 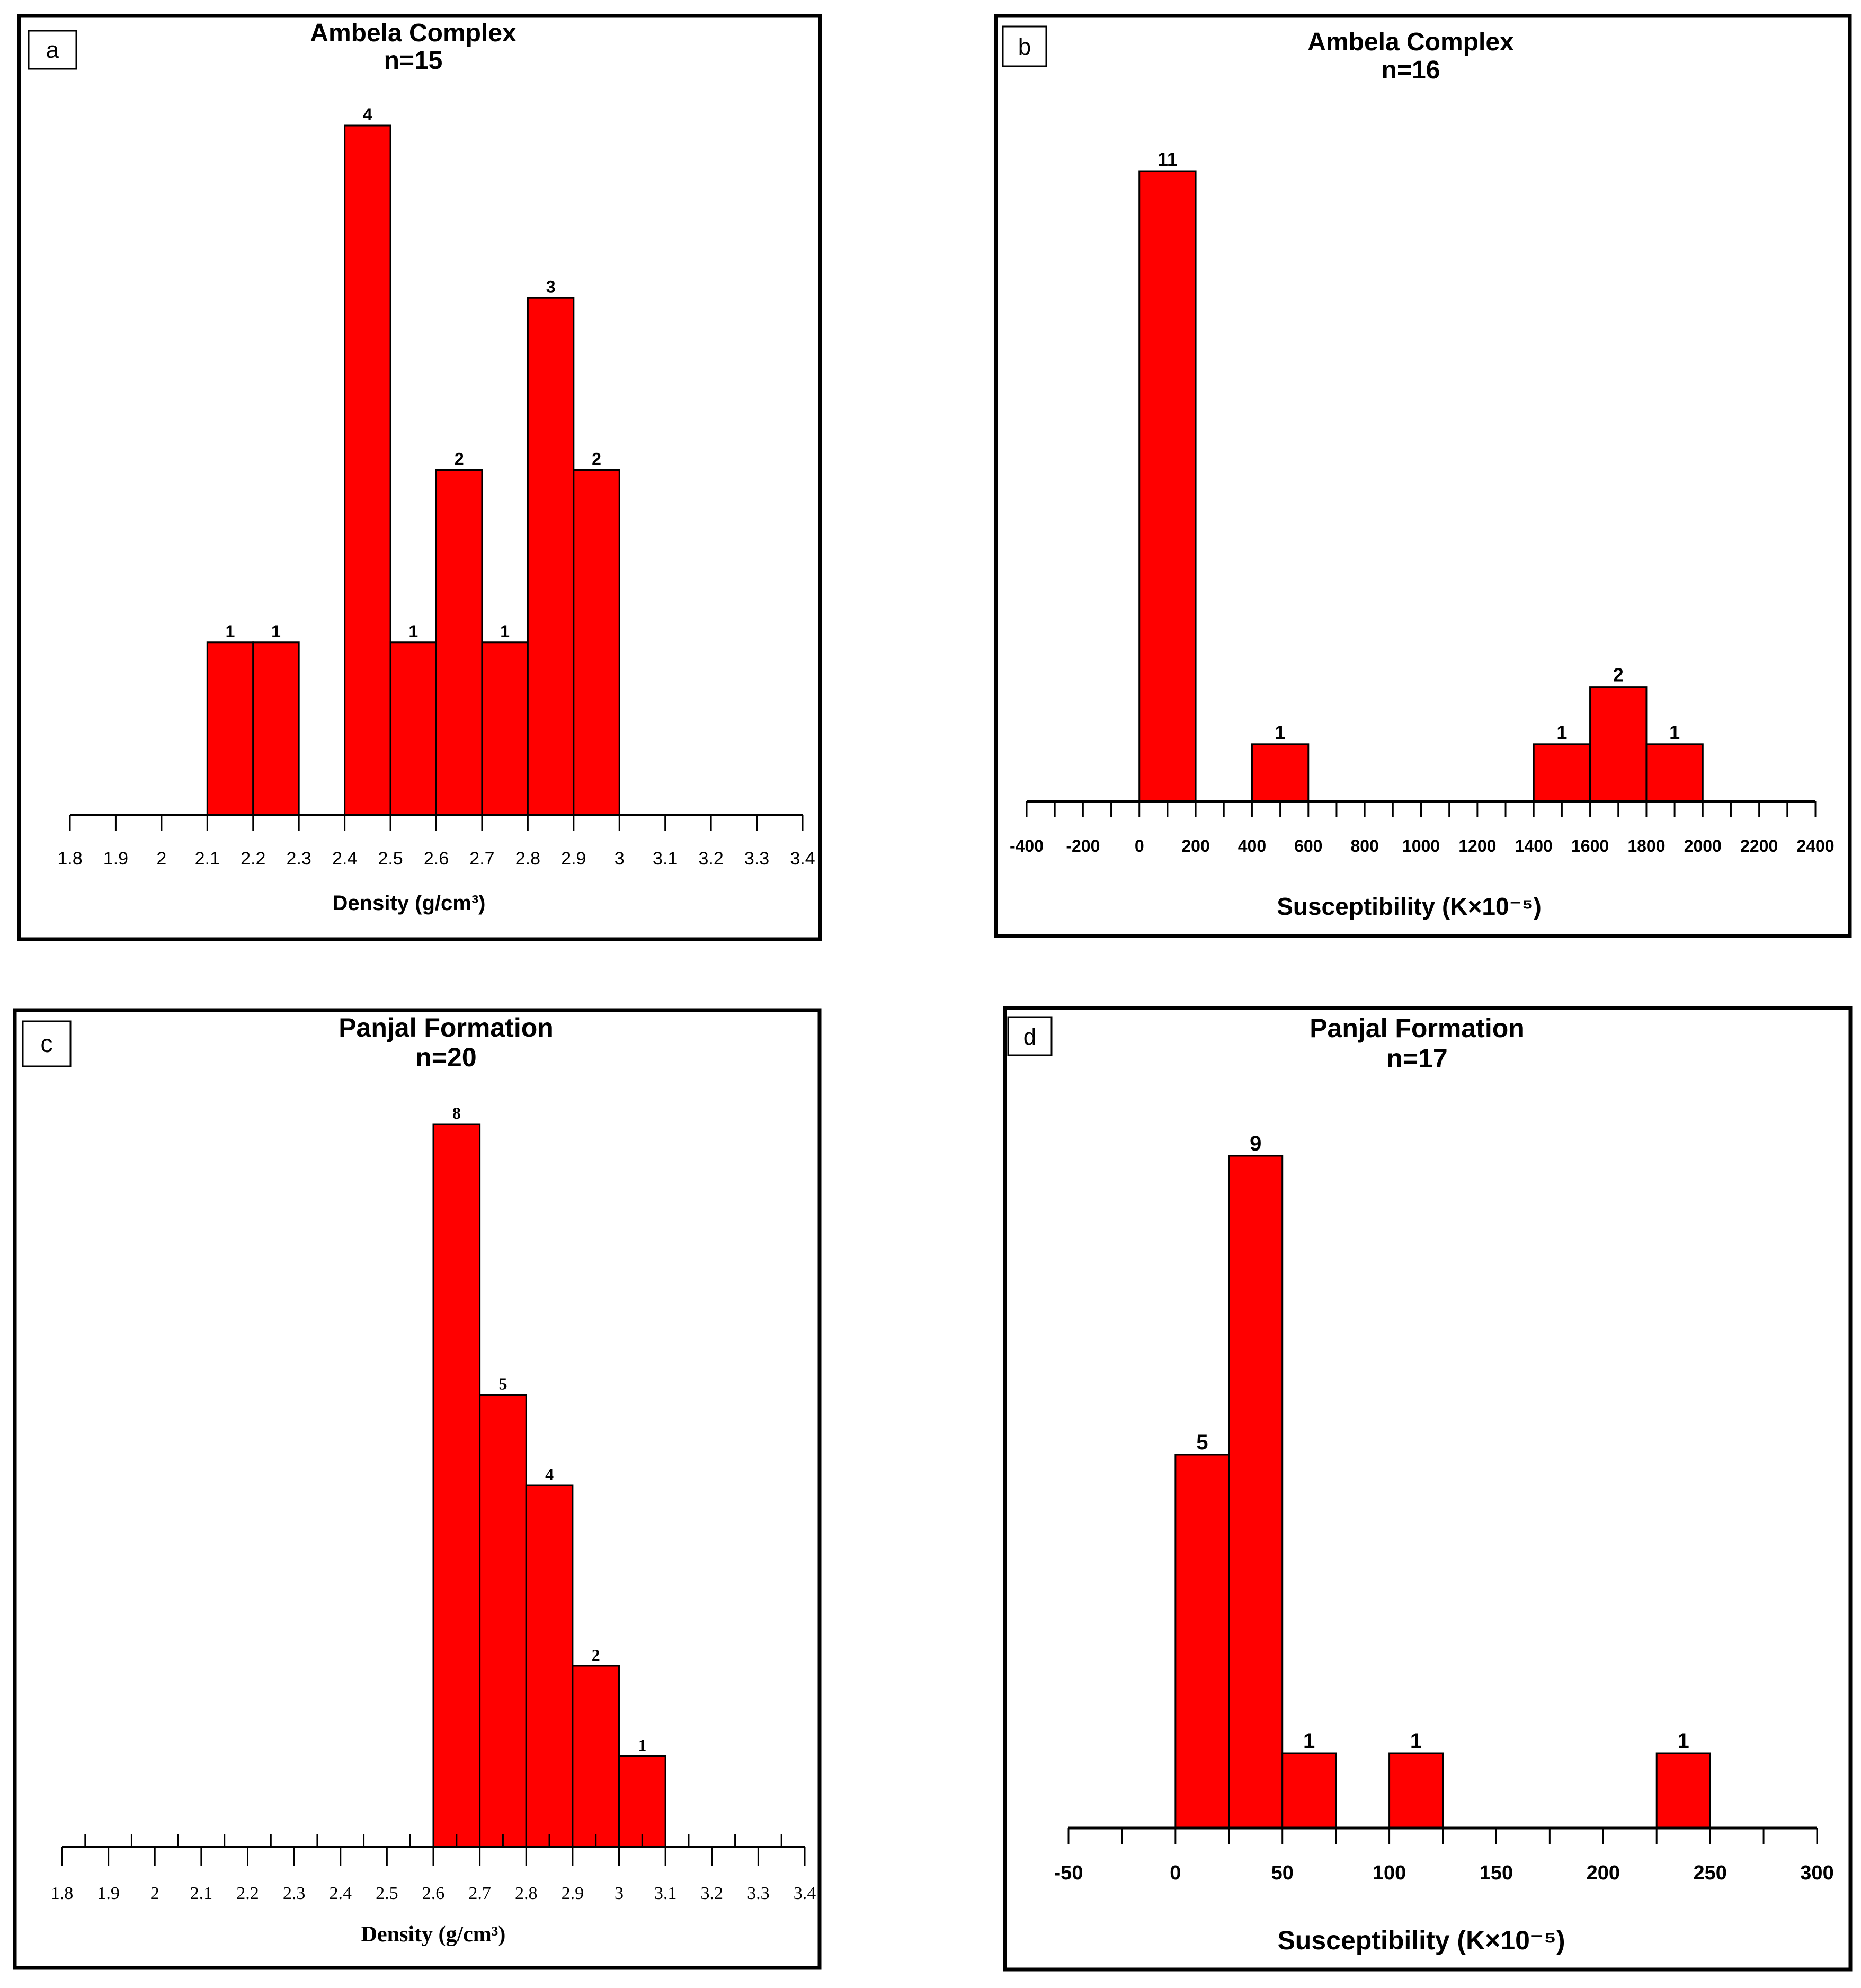 What do you see at coordinates (1709, 1873) in the screenshot?
I see `x-tick-label: 250` at bounding box center [1709, 1873].